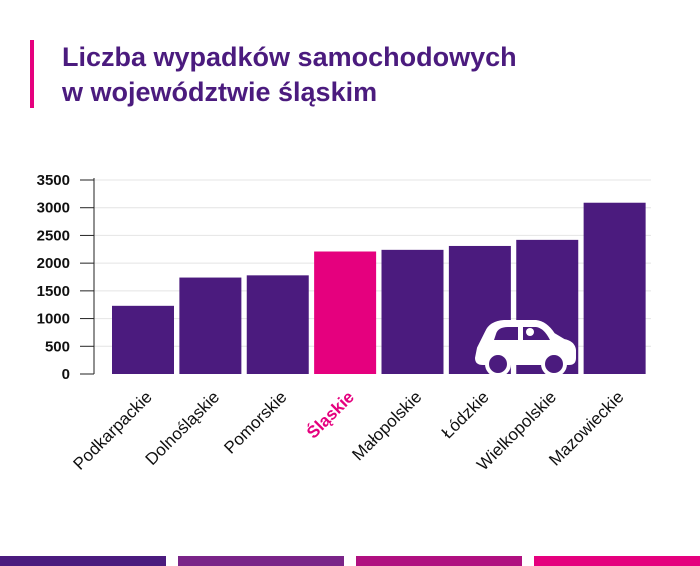  Describe the element at coordinates (412, 311) in the screenshot. I see `bar-małopolskie` at that location.